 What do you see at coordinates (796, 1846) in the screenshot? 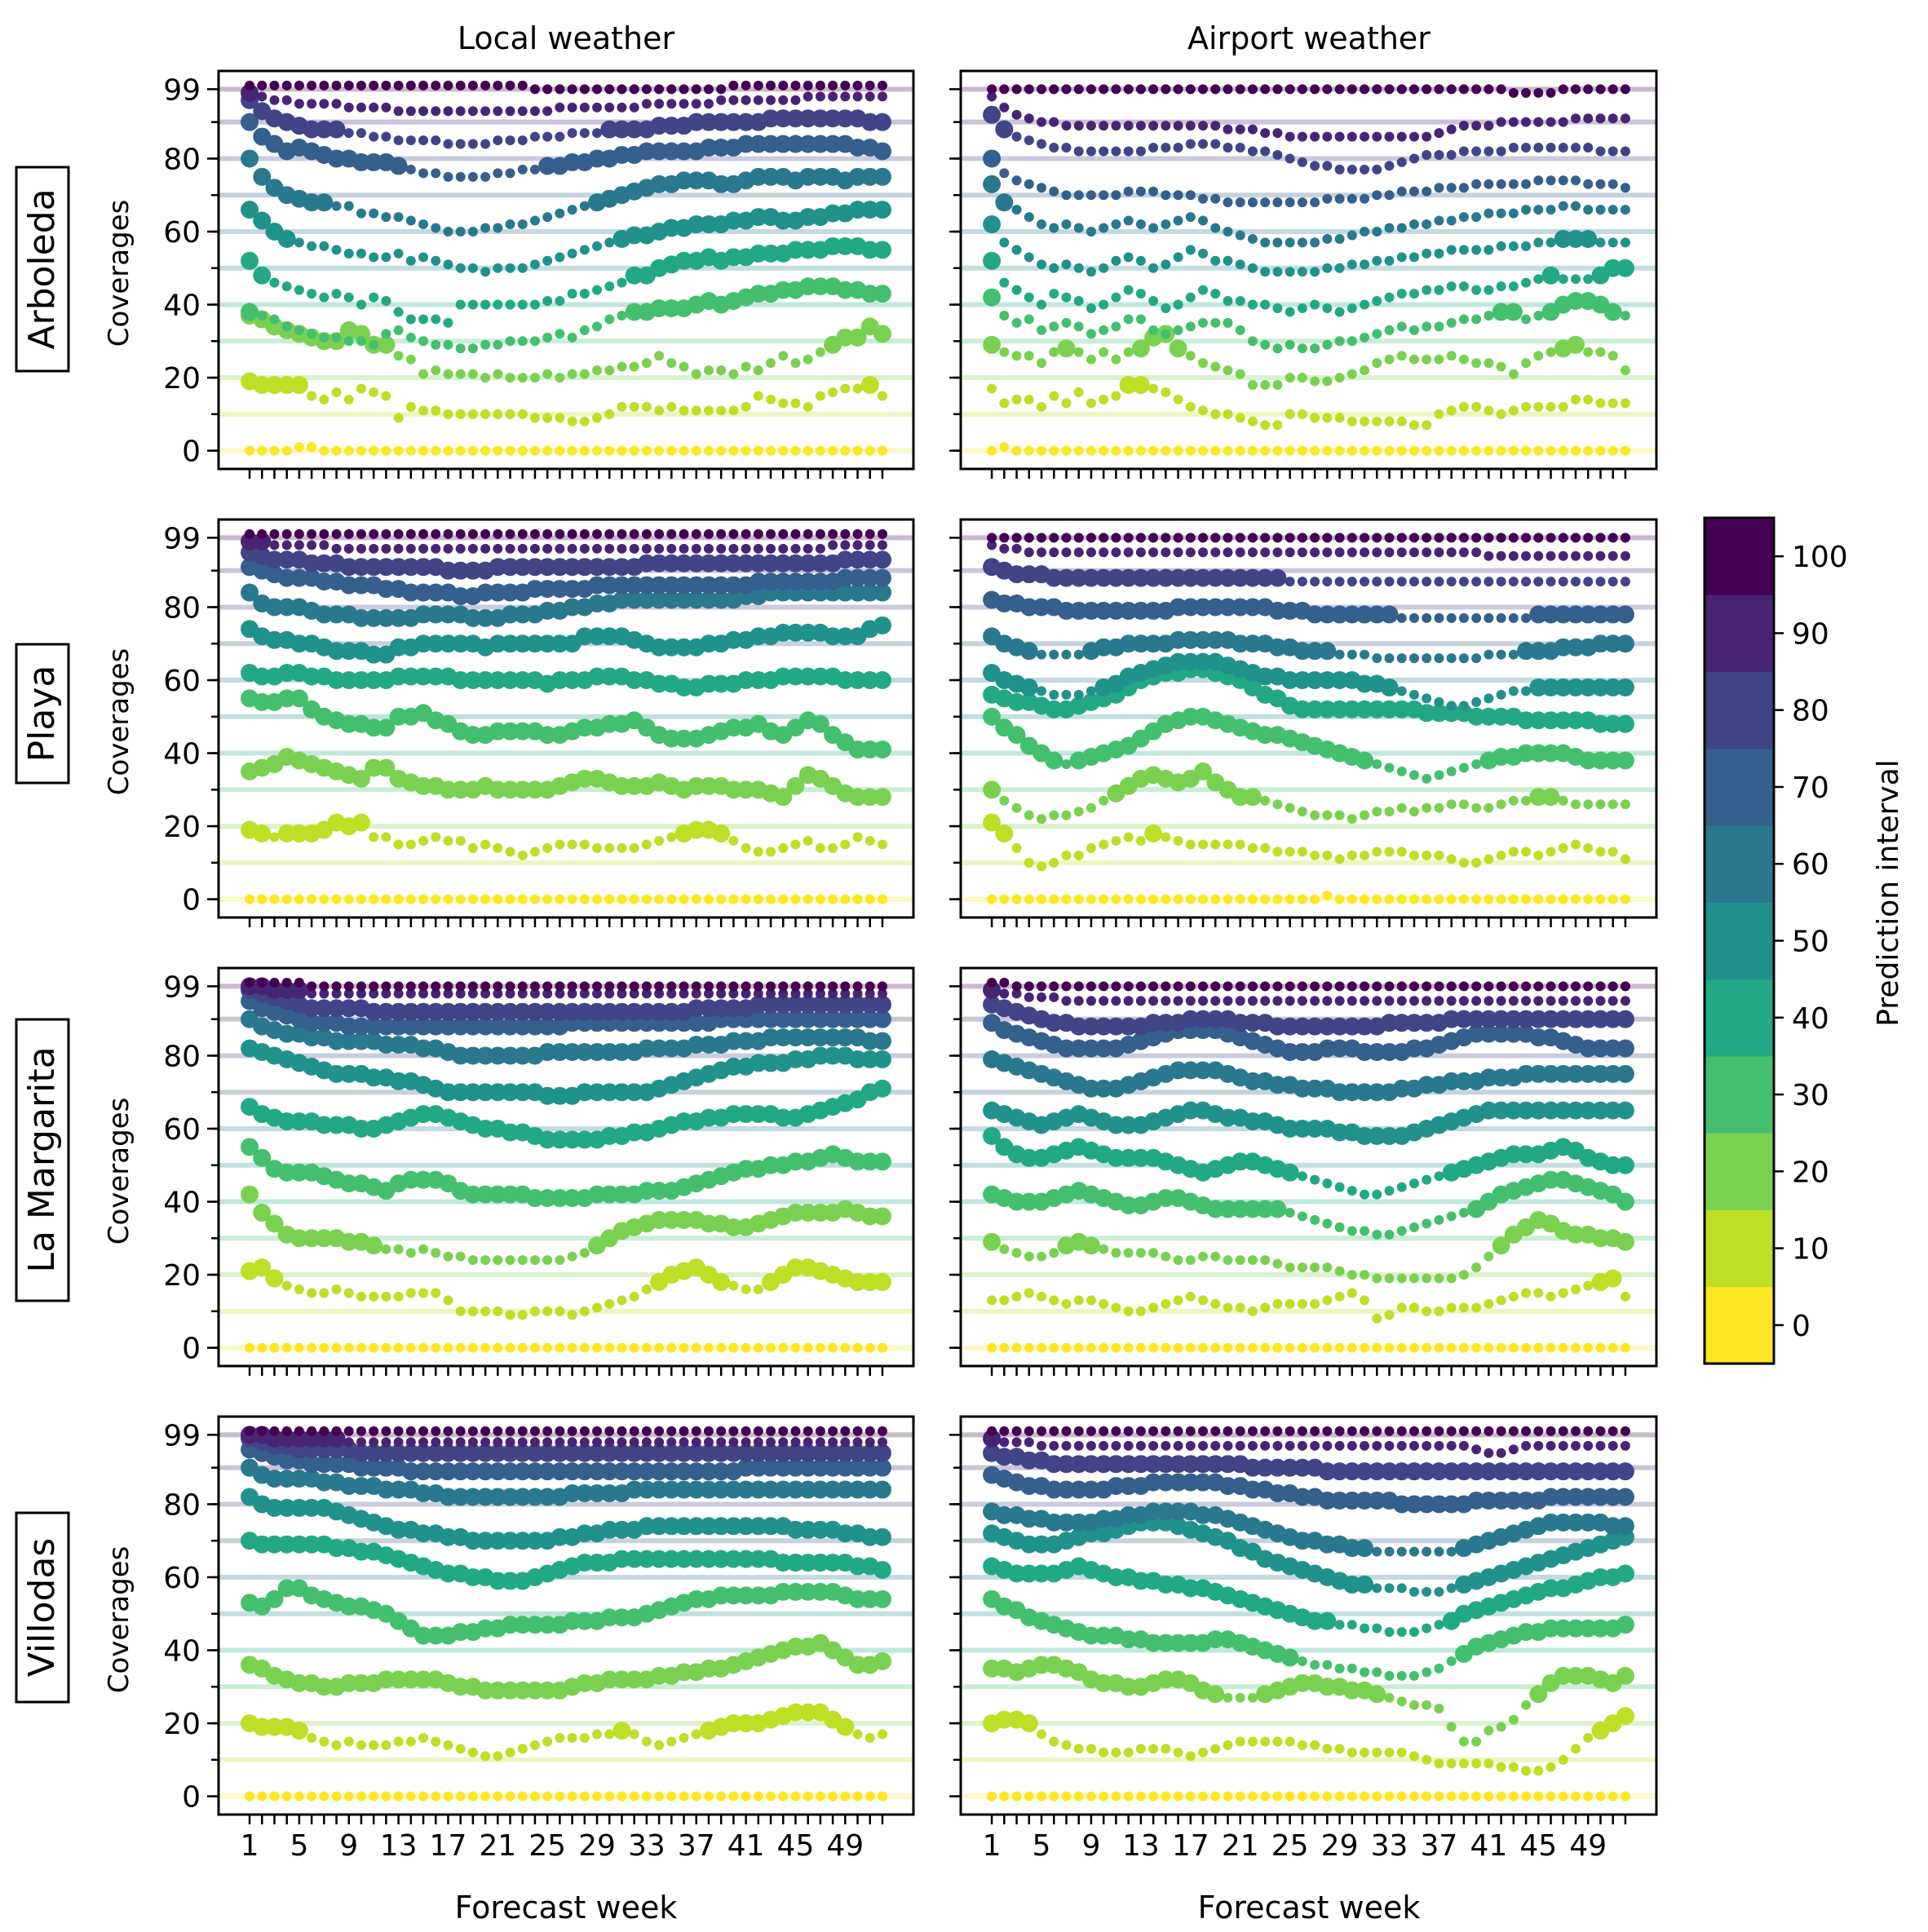
I see `x-tick-label: 45` at bounding box center [796, 1846].